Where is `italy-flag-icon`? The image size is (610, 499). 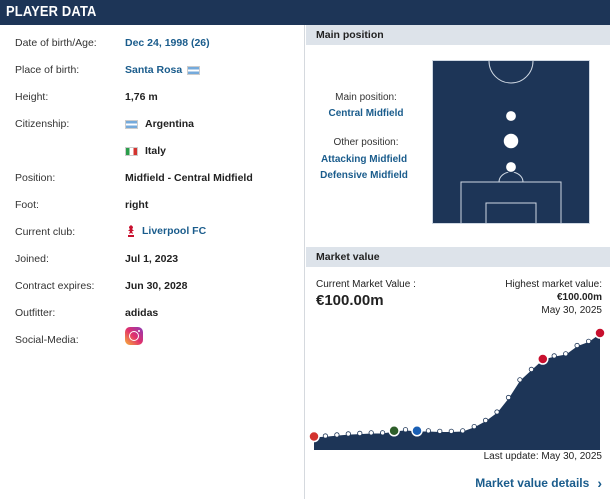
italy-flag-icon is located at coordinates (131, 151).